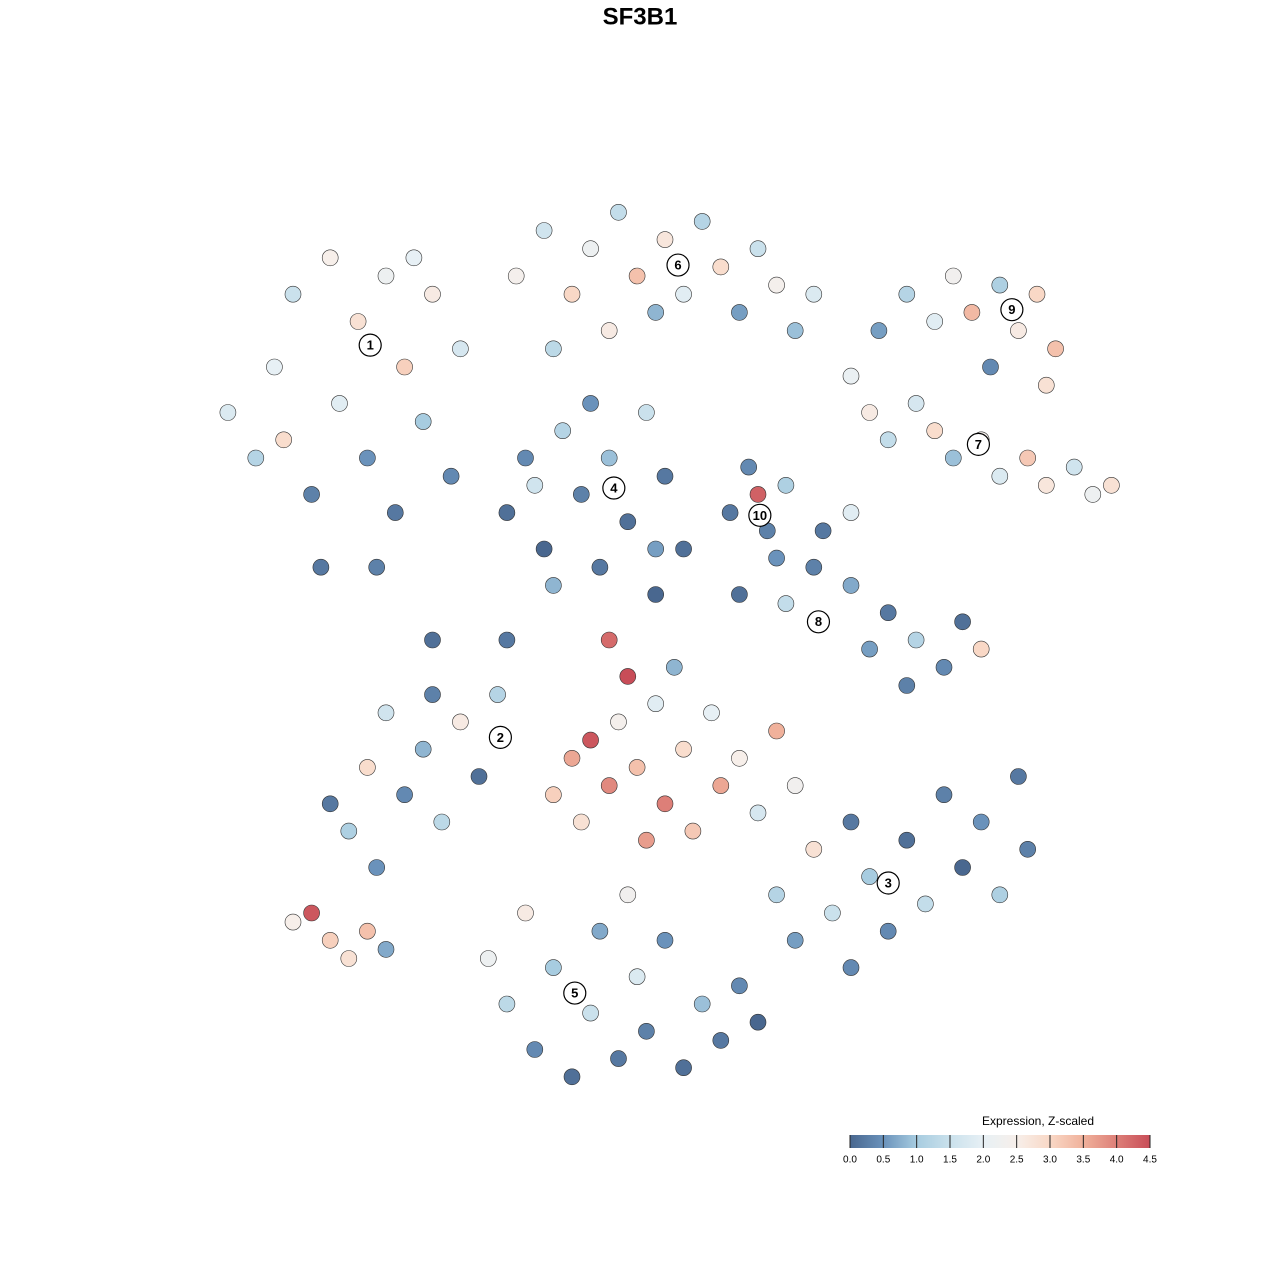  Describe the element at coordinates (883, 1160) in the screenshot. I see `colorbar-tick-label: 0.5` at that location.